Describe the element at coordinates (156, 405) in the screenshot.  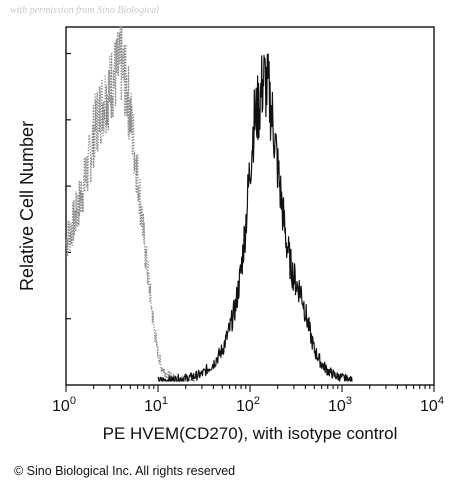
I see `x-tick-label: 10¹` at that location.